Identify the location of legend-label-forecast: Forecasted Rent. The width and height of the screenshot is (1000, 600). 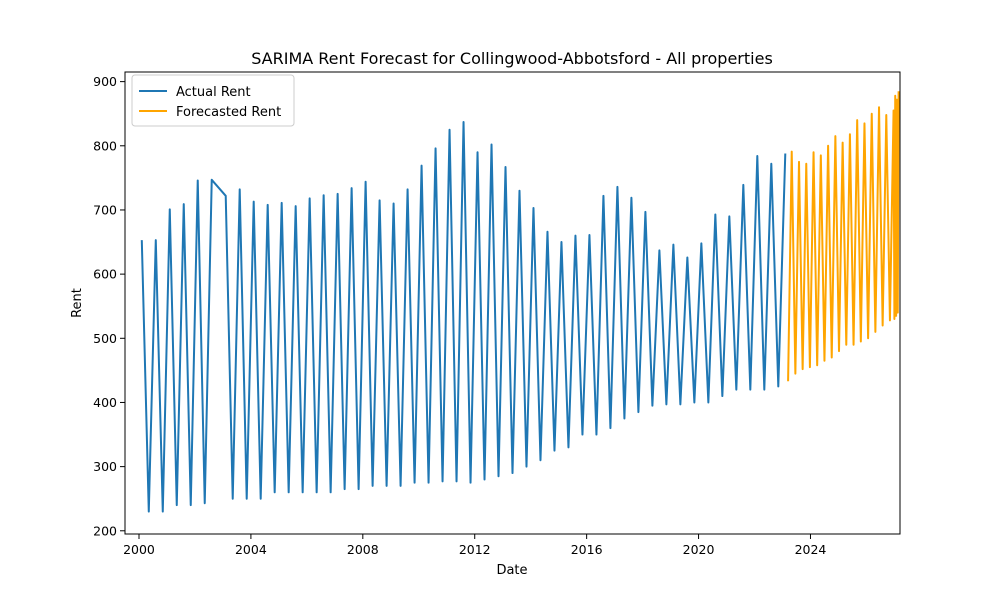
(228, 112).